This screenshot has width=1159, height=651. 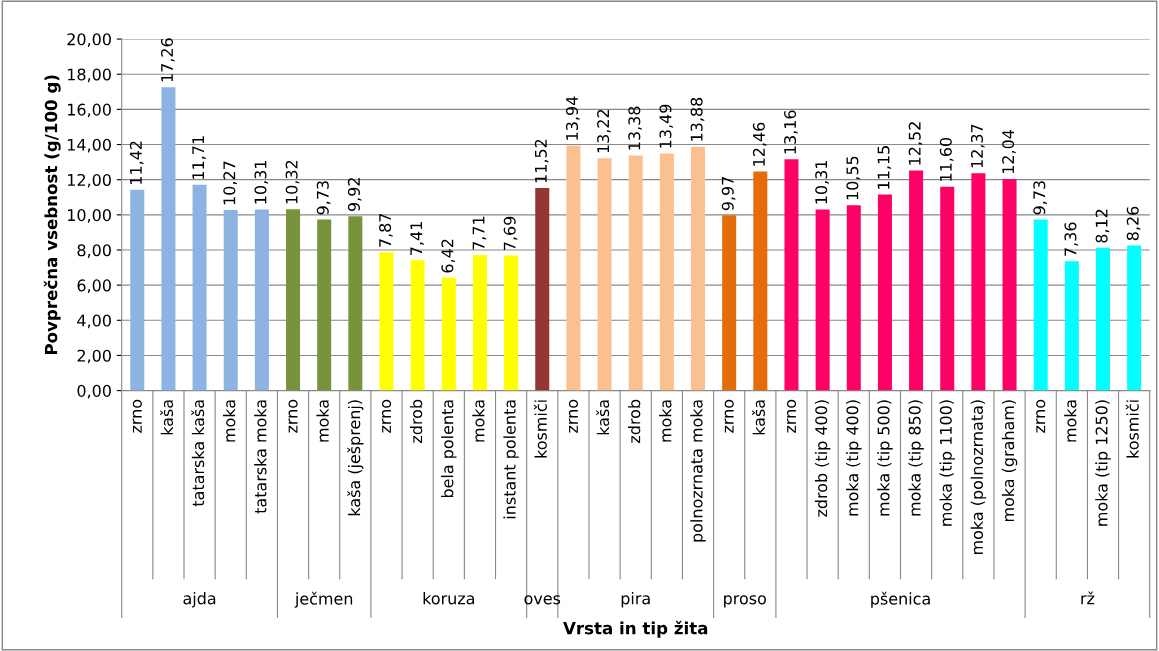 What do you see at coordinates (854, 458) in the screenshot?
I see `x-tick-label: moka (tip 400)` at bounding box center [854, 458].